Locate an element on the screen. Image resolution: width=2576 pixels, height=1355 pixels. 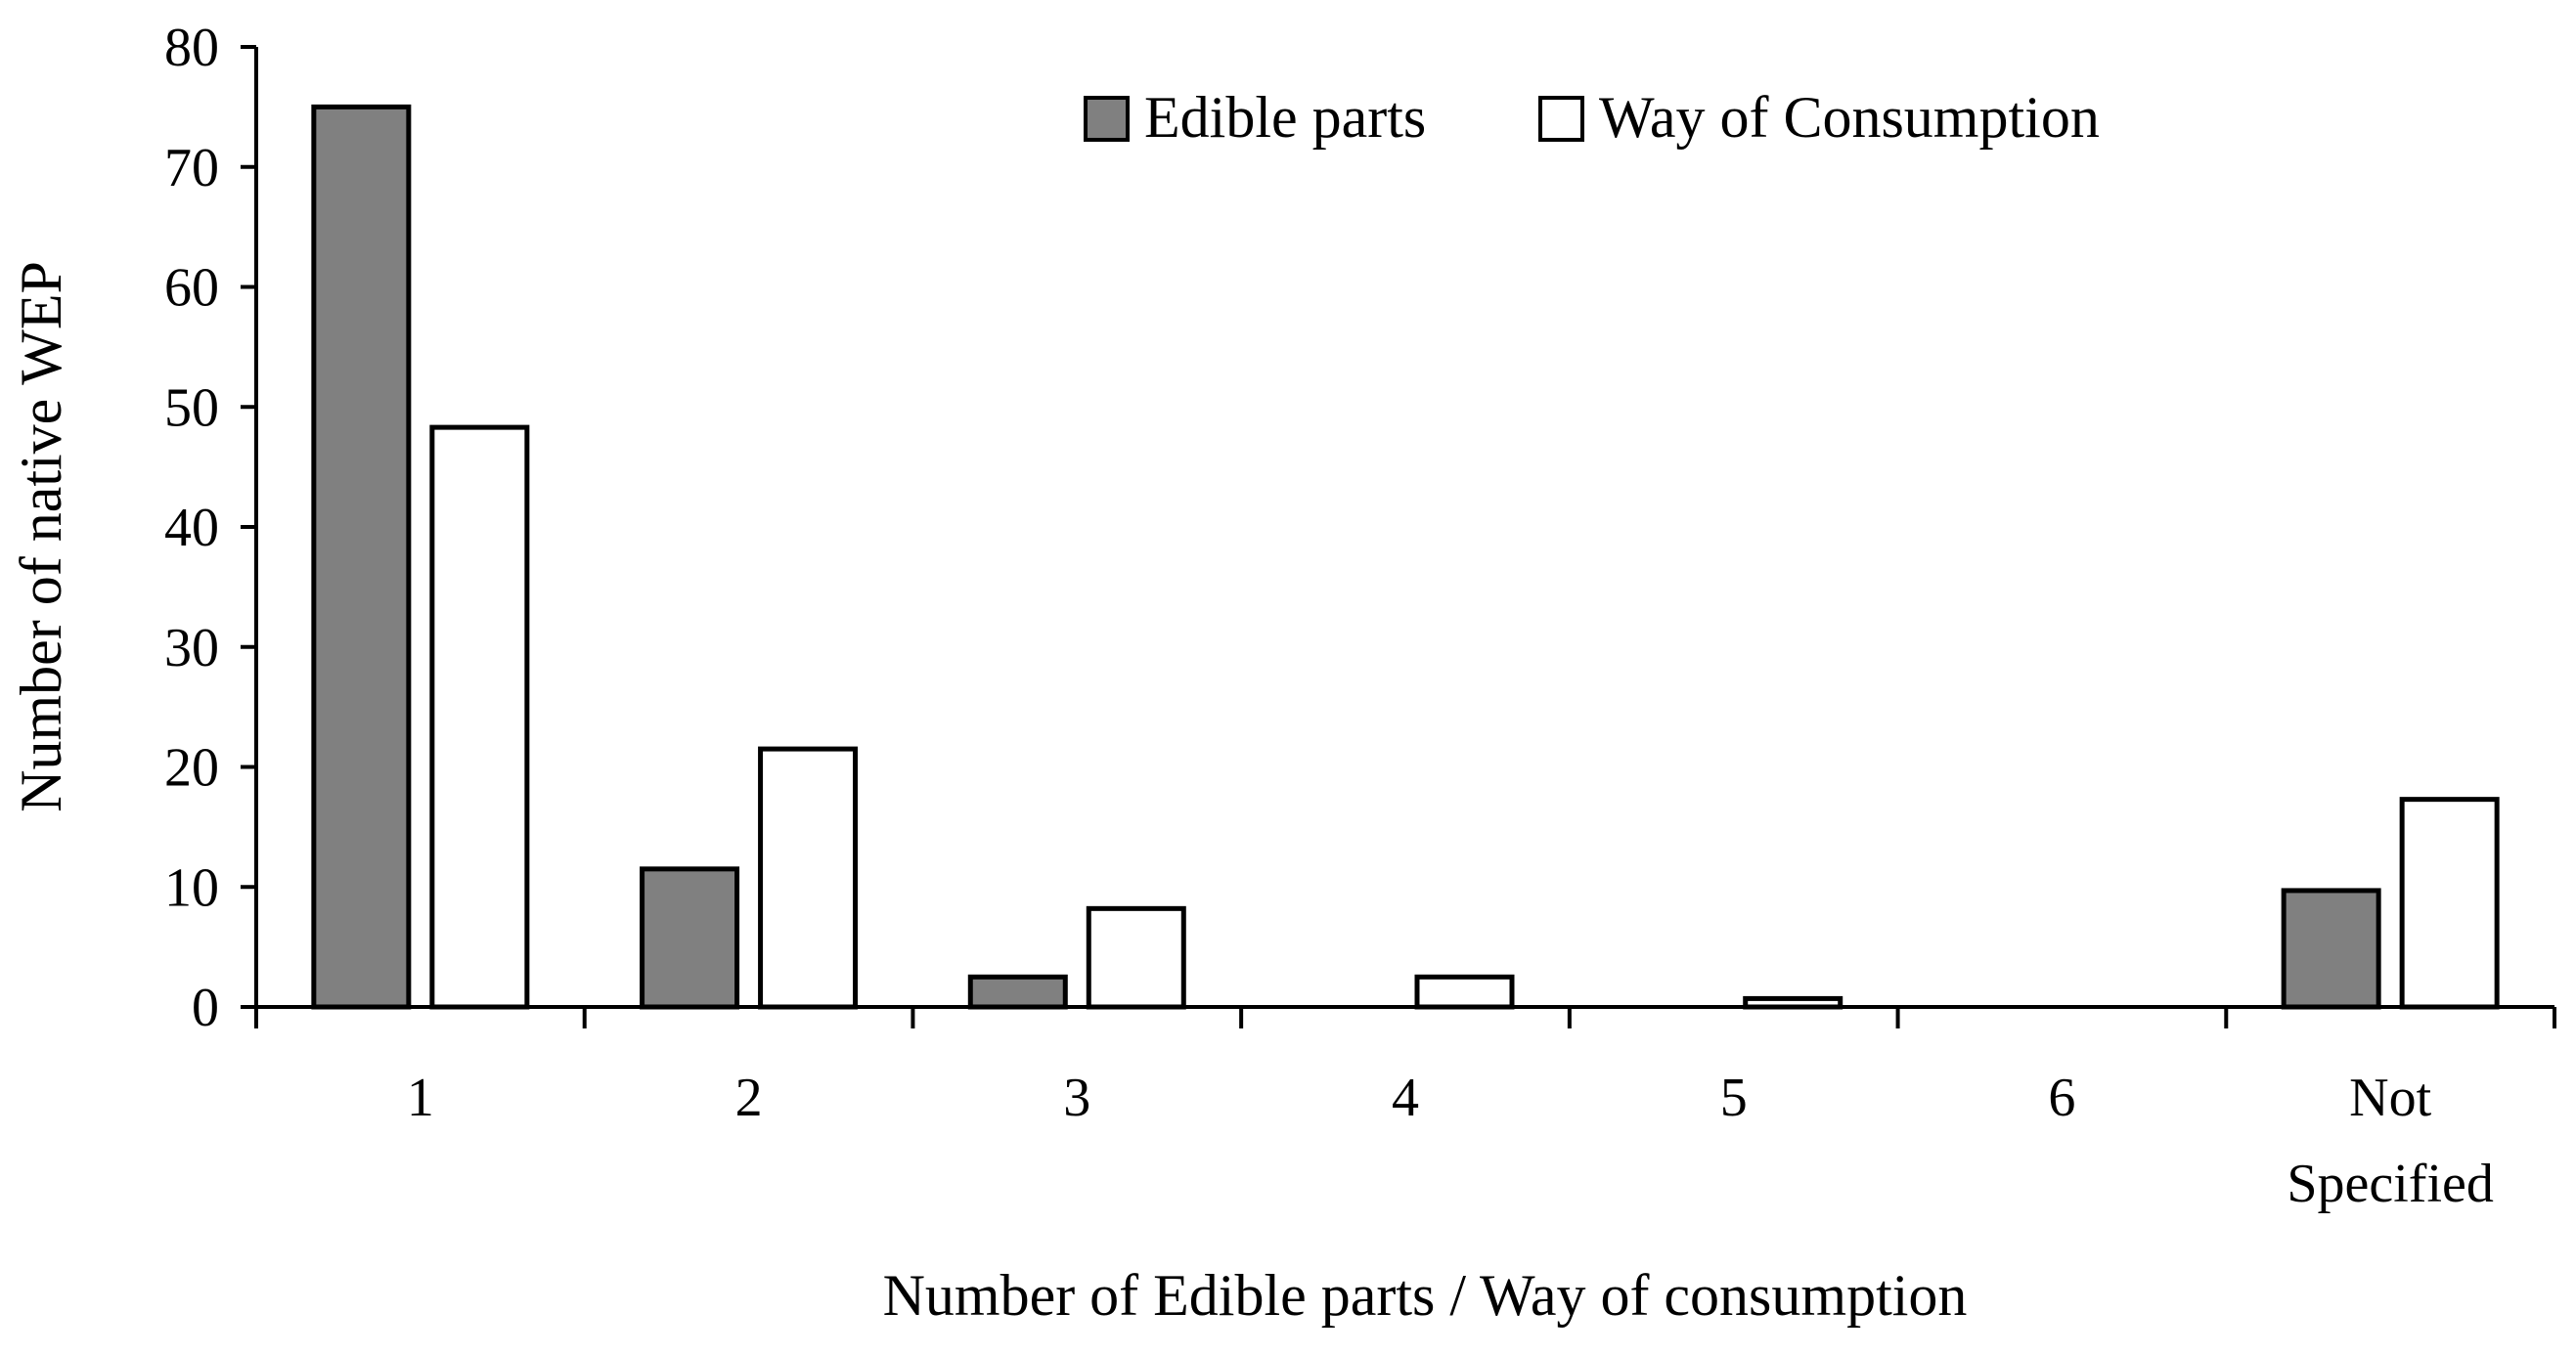
y-tick-label: 60 is located at coordinates (191, 288).